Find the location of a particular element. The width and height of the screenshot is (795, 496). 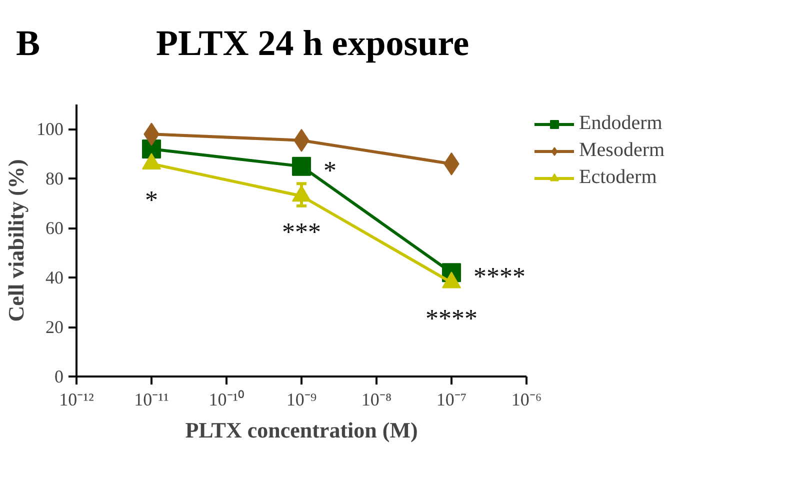

chart-subtitle: B is located at coordinates (28, 43).